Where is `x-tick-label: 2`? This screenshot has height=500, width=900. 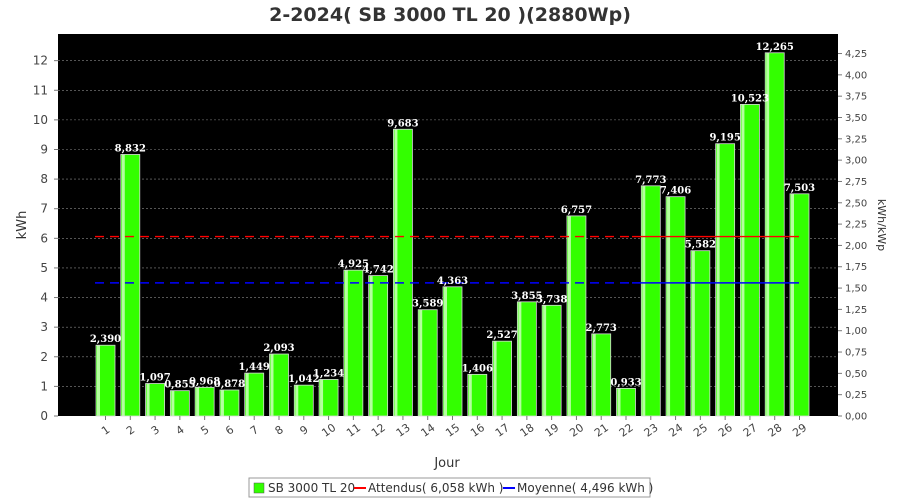 x-tick-label: 2 is located at coordinates (130, 430).